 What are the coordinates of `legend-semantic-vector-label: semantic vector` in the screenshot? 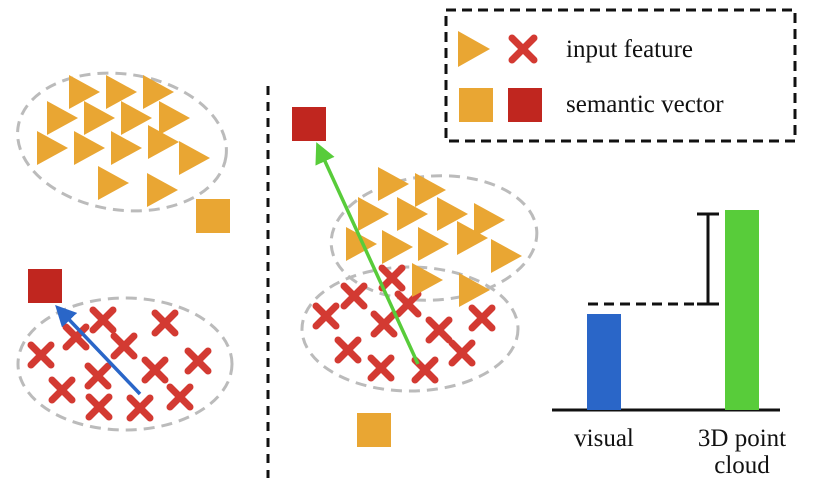 It's located at (645, 104).